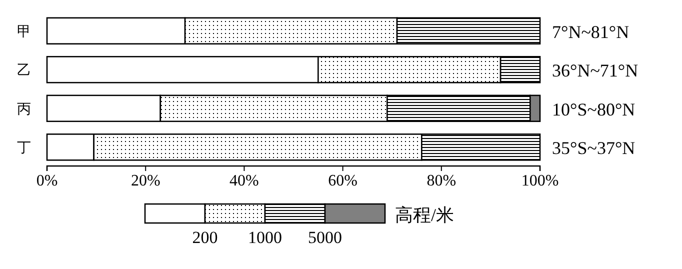  Describe the element at coordinates (145, 181) in the screenshot. I see `x-tick-label: 20%` at that location.